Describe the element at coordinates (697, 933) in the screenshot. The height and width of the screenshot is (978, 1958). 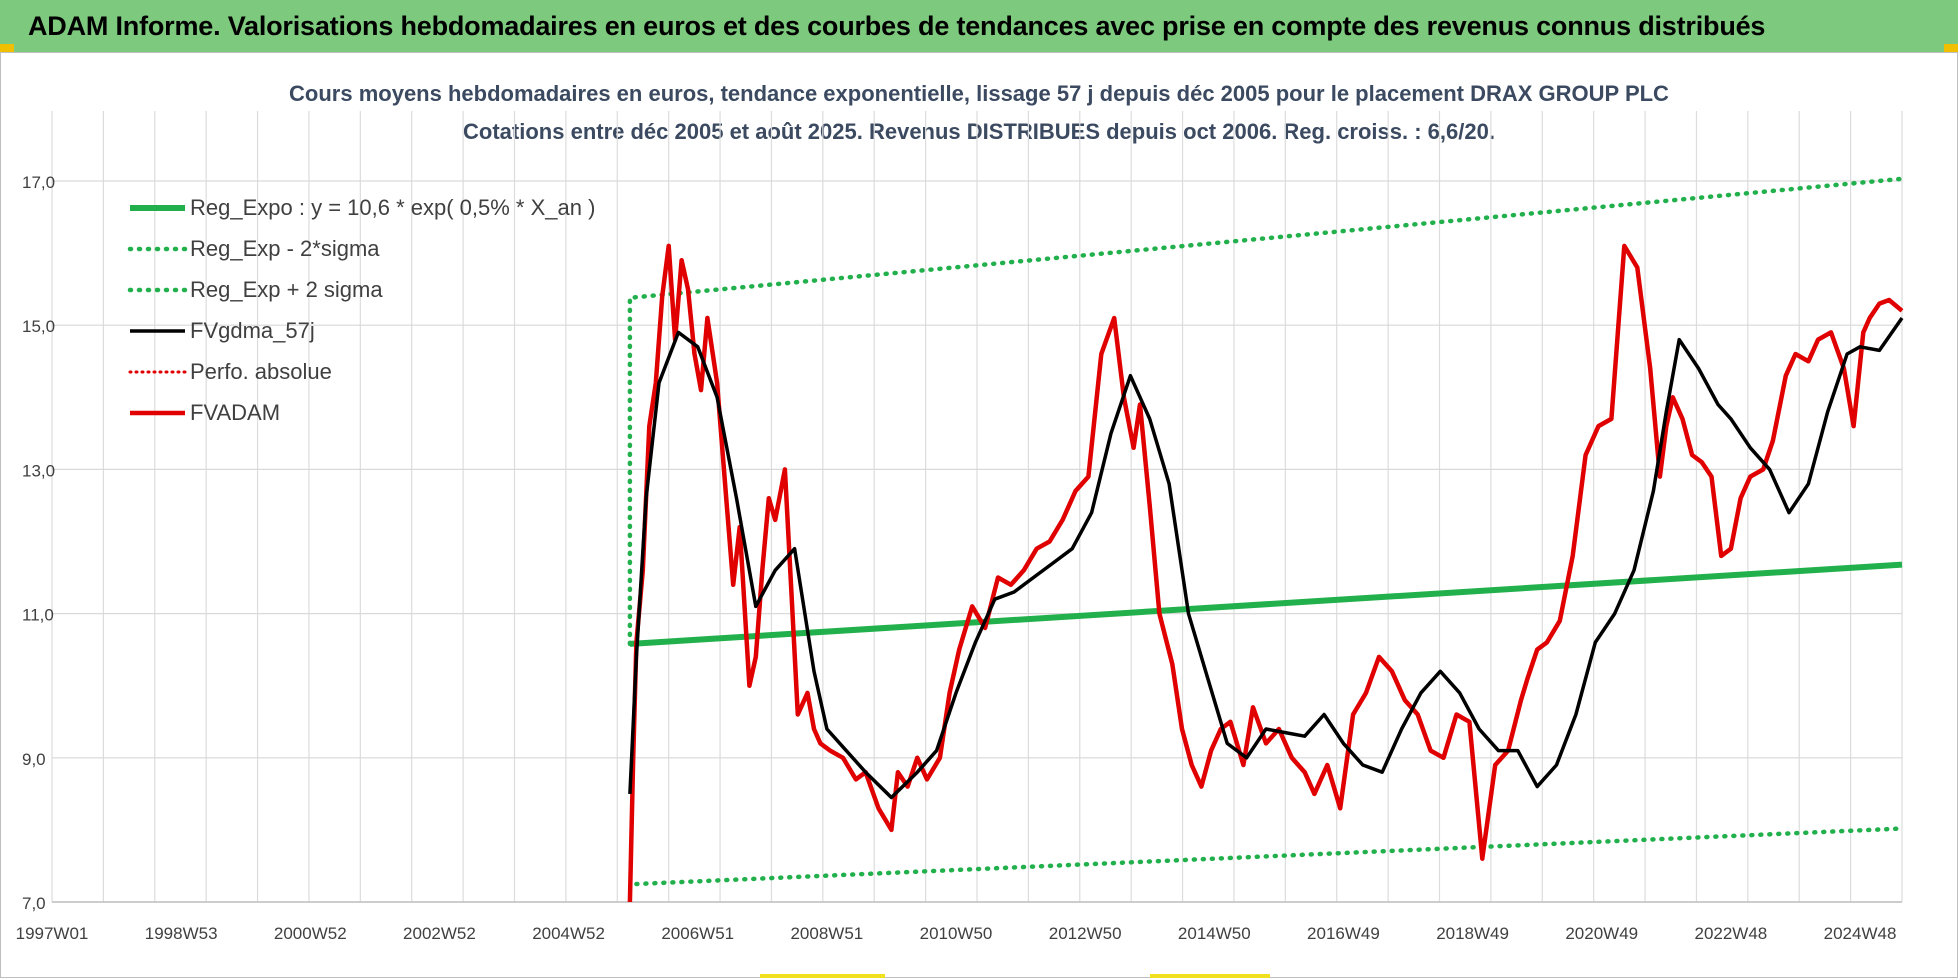
I see `x-tick-label: 2006W51` at that location.